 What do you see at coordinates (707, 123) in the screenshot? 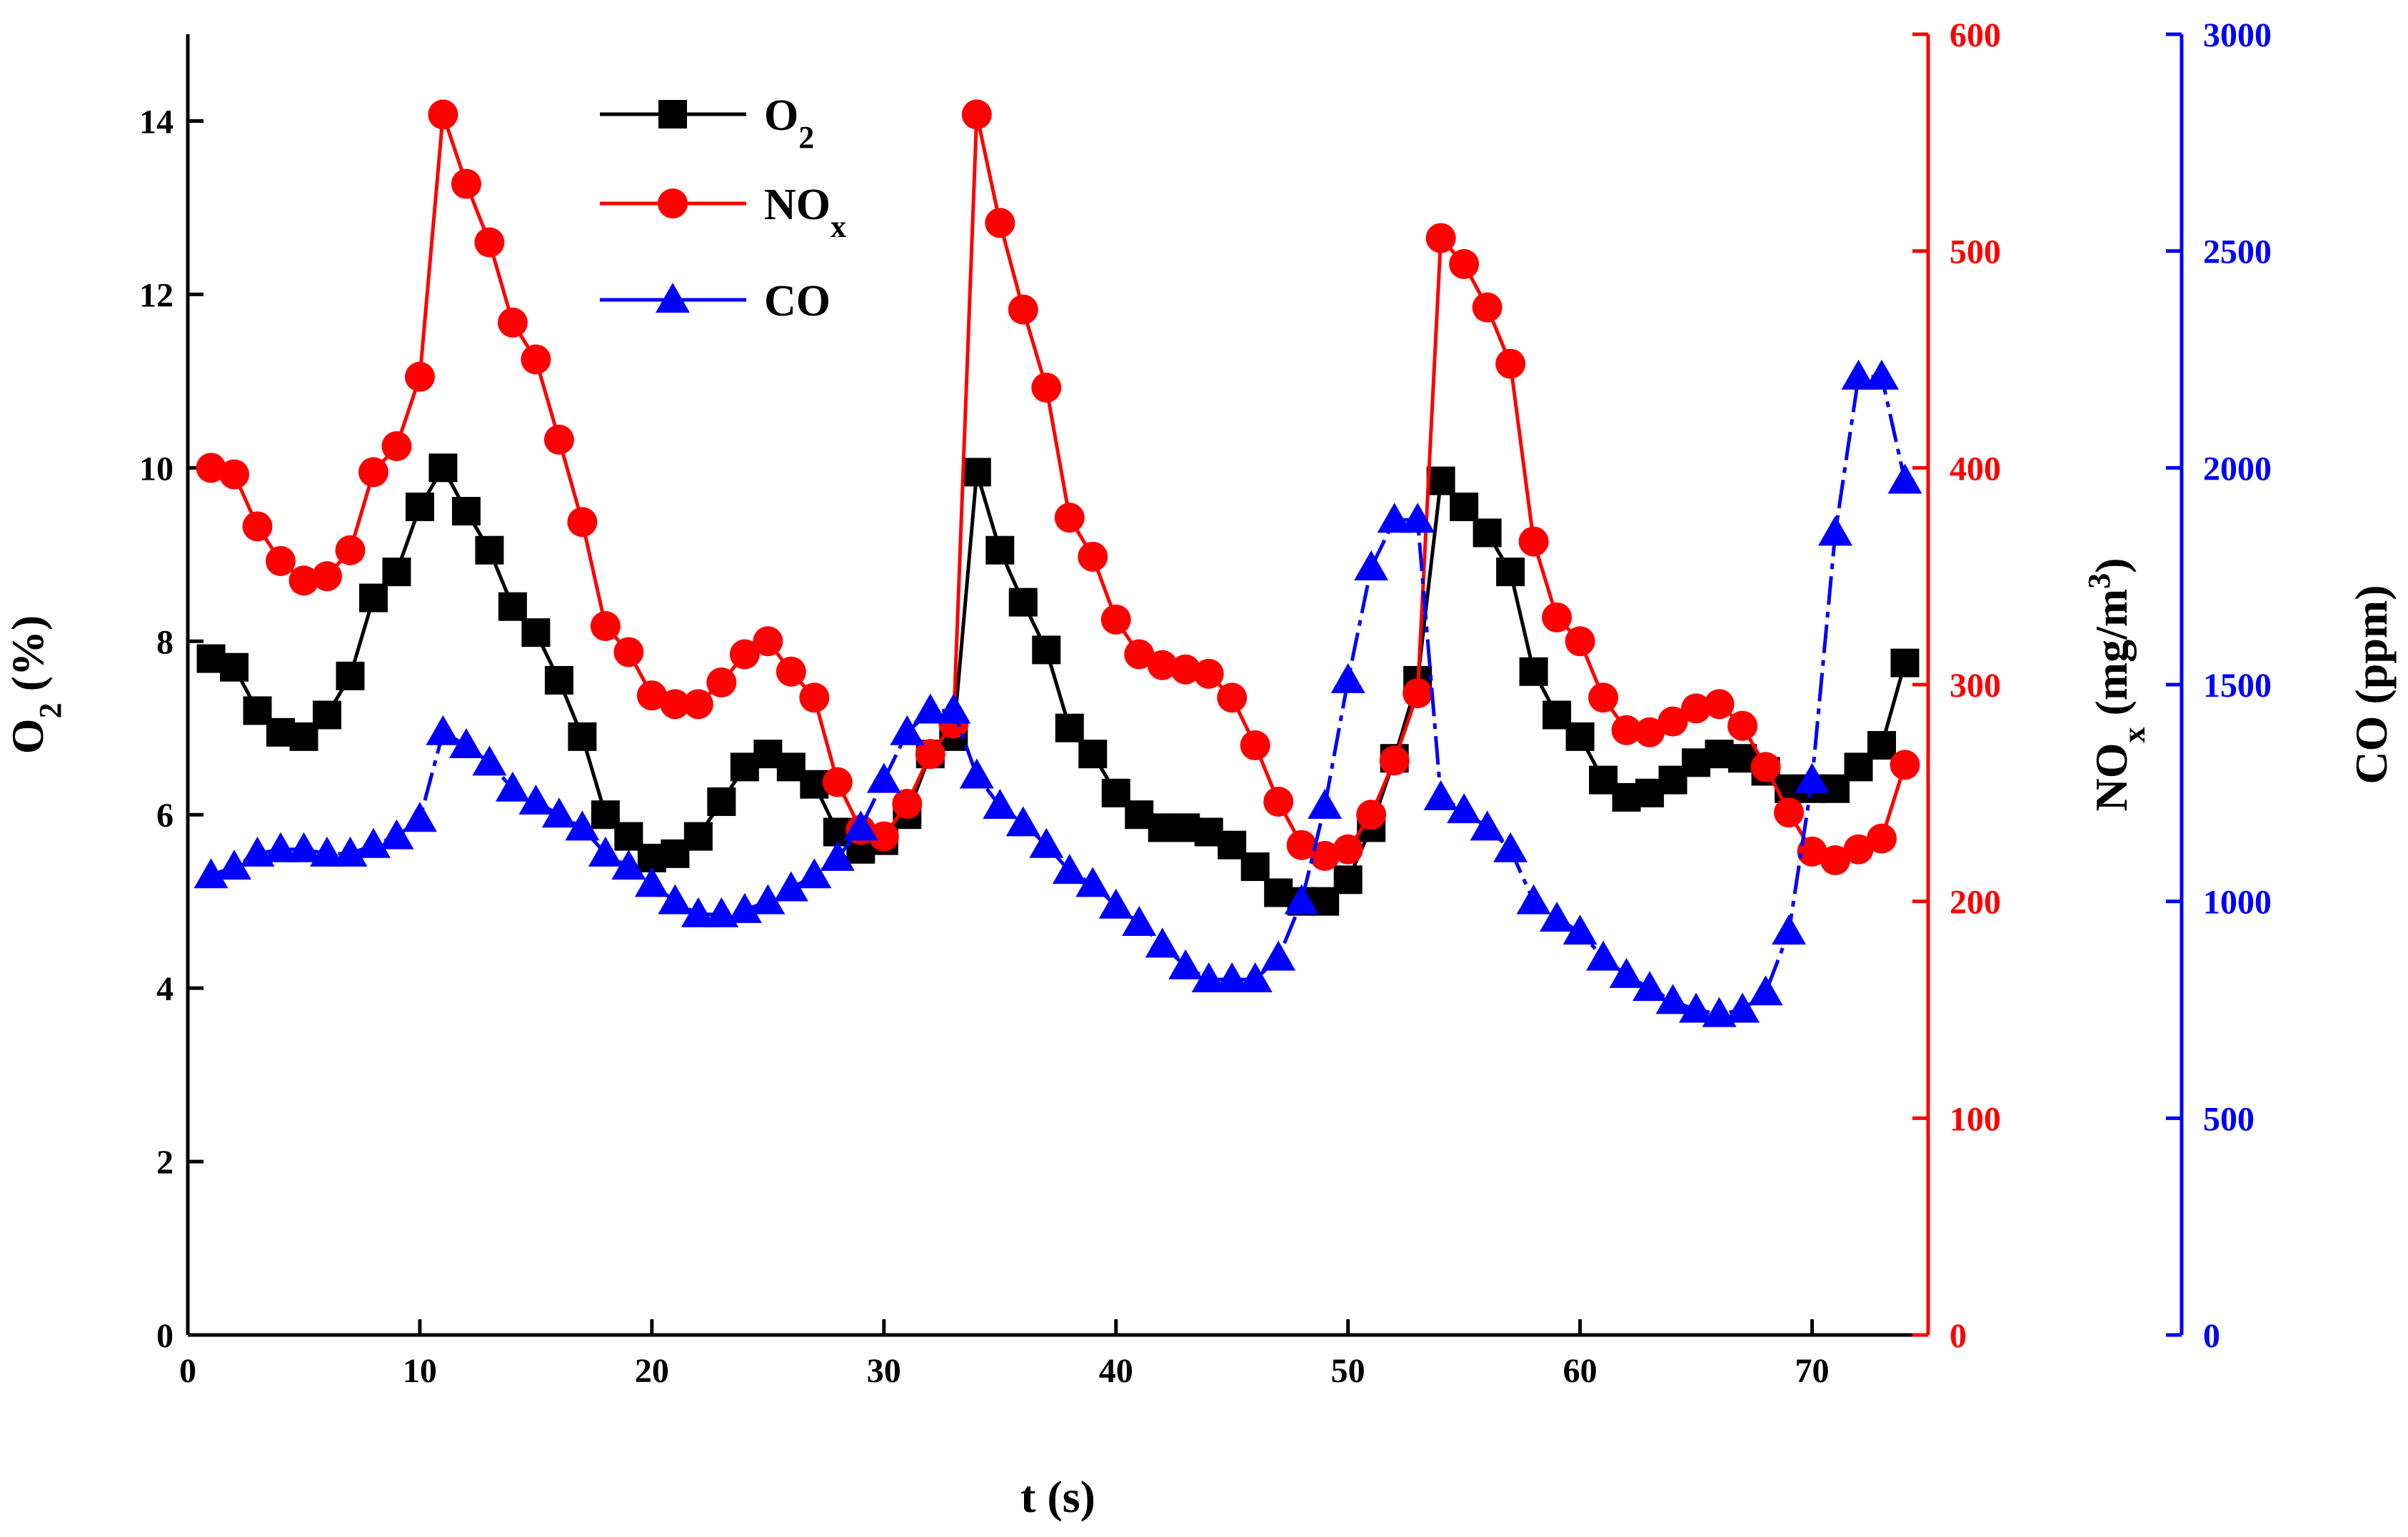
I see `legend-item-O2: O2` at bounding box center [707, 123].